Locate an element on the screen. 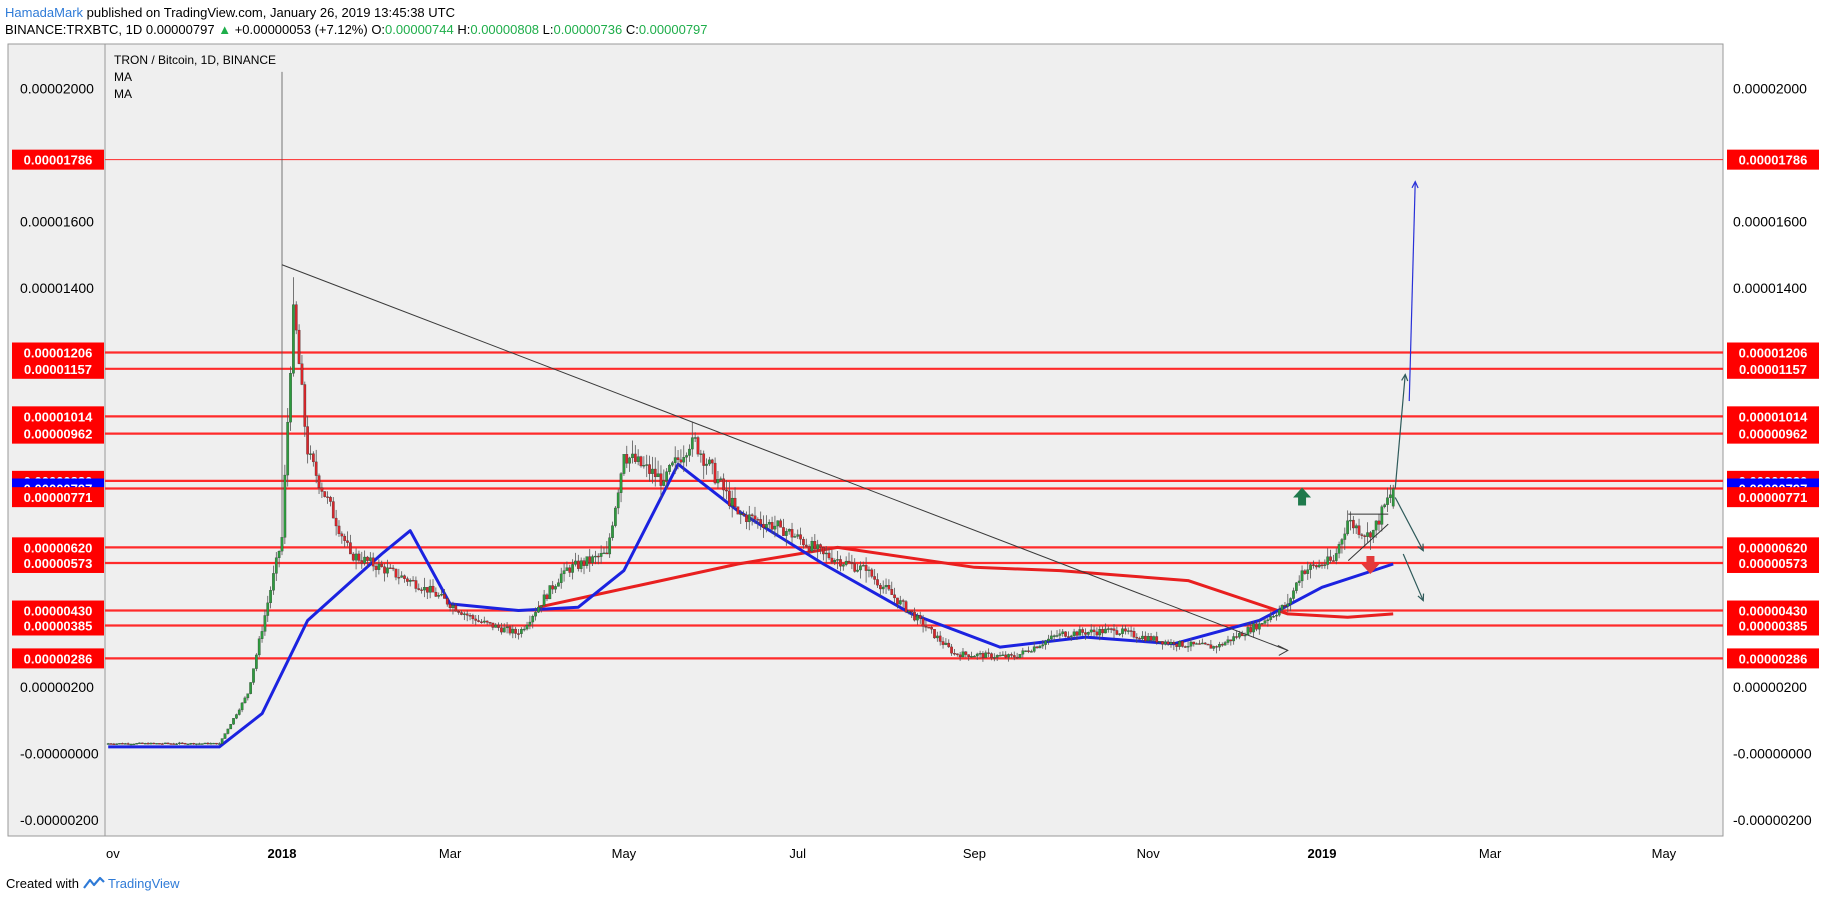  projection-up-arrow-head is located at coordinates (1405, 377).